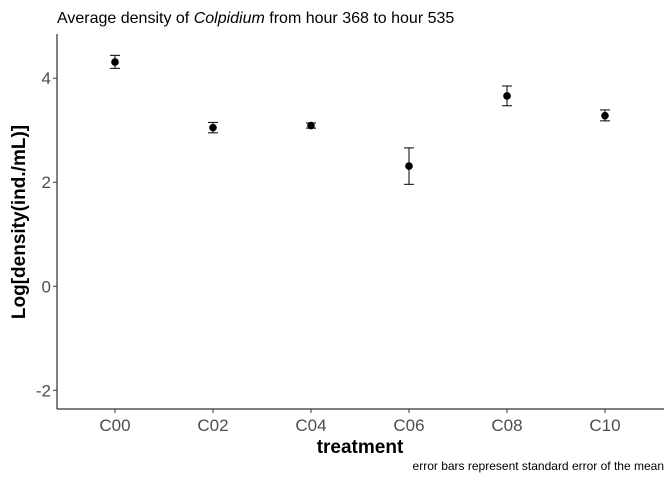 Image resolution: width=672 pixels, height=480 pixels. I want to click on chart-title-prefix: Average density of, so click(125, 18).